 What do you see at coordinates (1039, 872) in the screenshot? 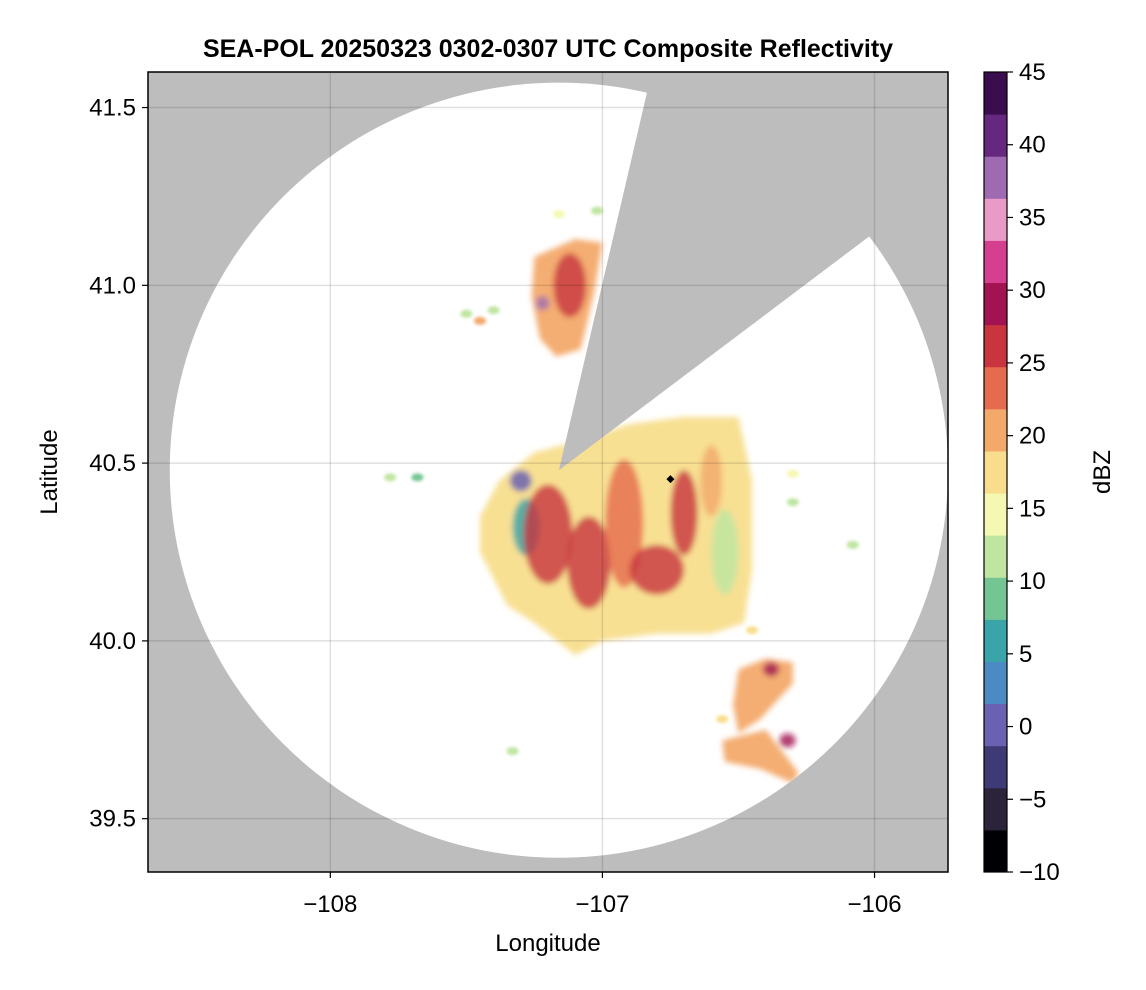
I see `colorbar-tick-label: −10` at bounding box center [1039, 872].